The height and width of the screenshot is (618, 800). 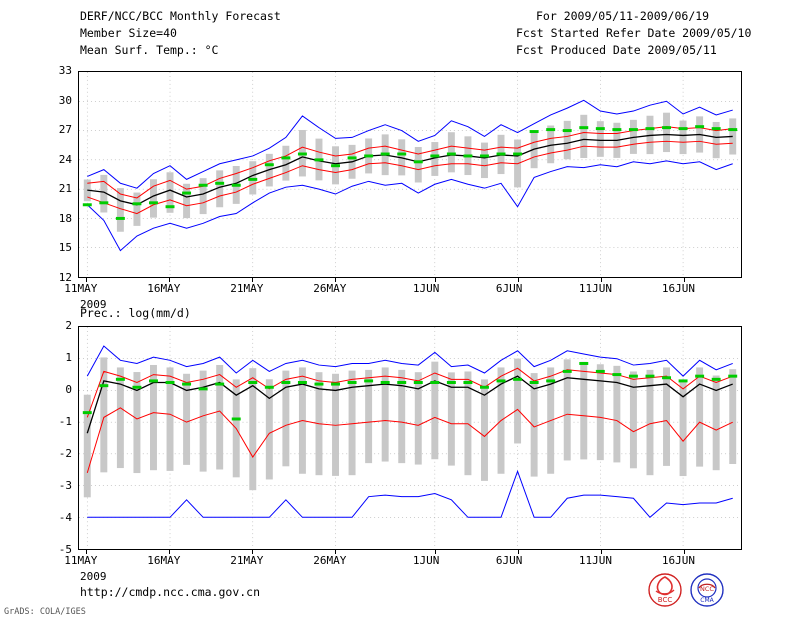 I want to click on y-tick-label: -5, so click(x=65, y=549).